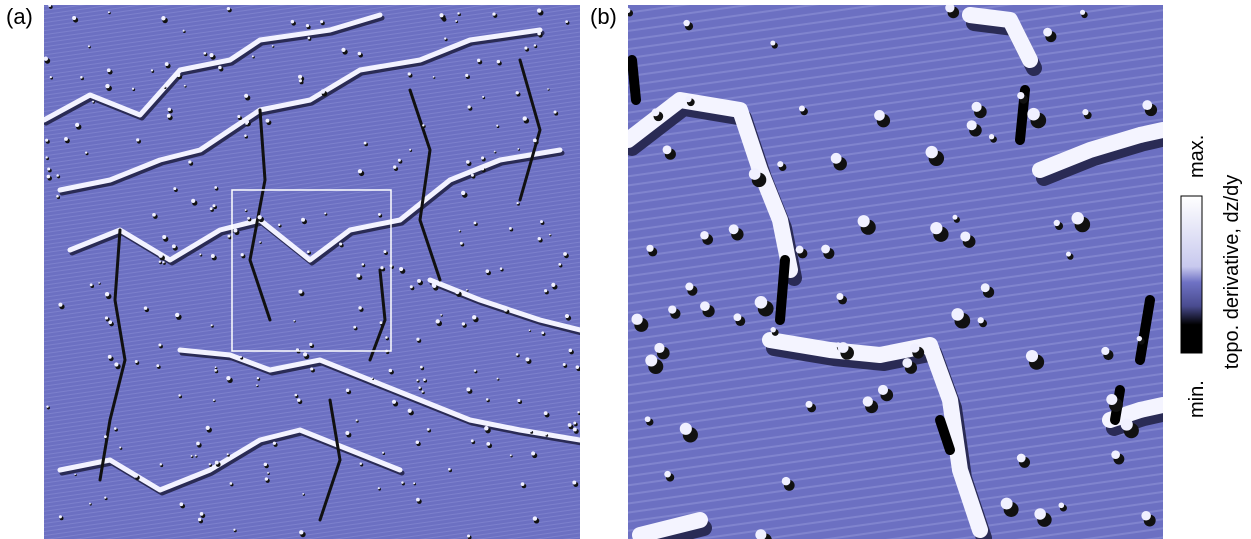 The image size is (1251, 539). What do you see at coordinates (1232, 272) in the screenshot?
I see `colorbar-title: topo. derivative, dz/dy` at bounding box center [1232, 272].